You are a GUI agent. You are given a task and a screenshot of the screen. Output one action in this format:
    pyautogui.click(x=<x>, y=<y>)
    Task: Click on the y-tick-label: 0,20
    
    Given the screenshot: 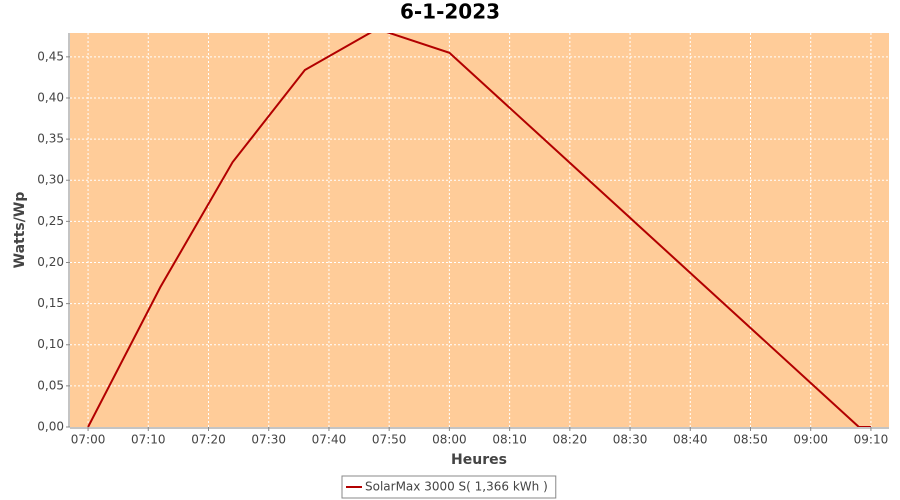 What is the action you would take?
    pyautogui.click(x=50, y=262)
    